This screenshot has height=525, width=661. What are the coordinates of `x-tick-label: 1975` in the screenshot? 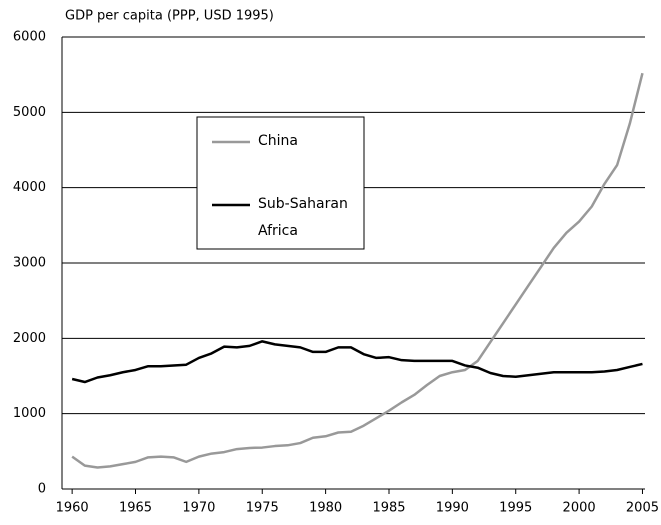 It's located at (262, 508).